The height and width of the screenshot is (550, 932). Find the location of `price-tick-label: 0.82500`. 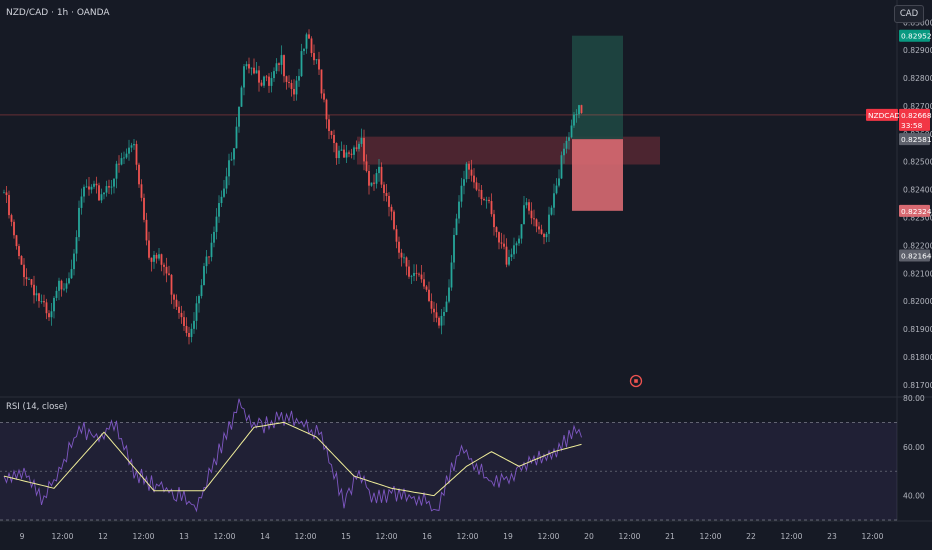

price-tick-label: 0.82500 is located at coordinates (917, 162).